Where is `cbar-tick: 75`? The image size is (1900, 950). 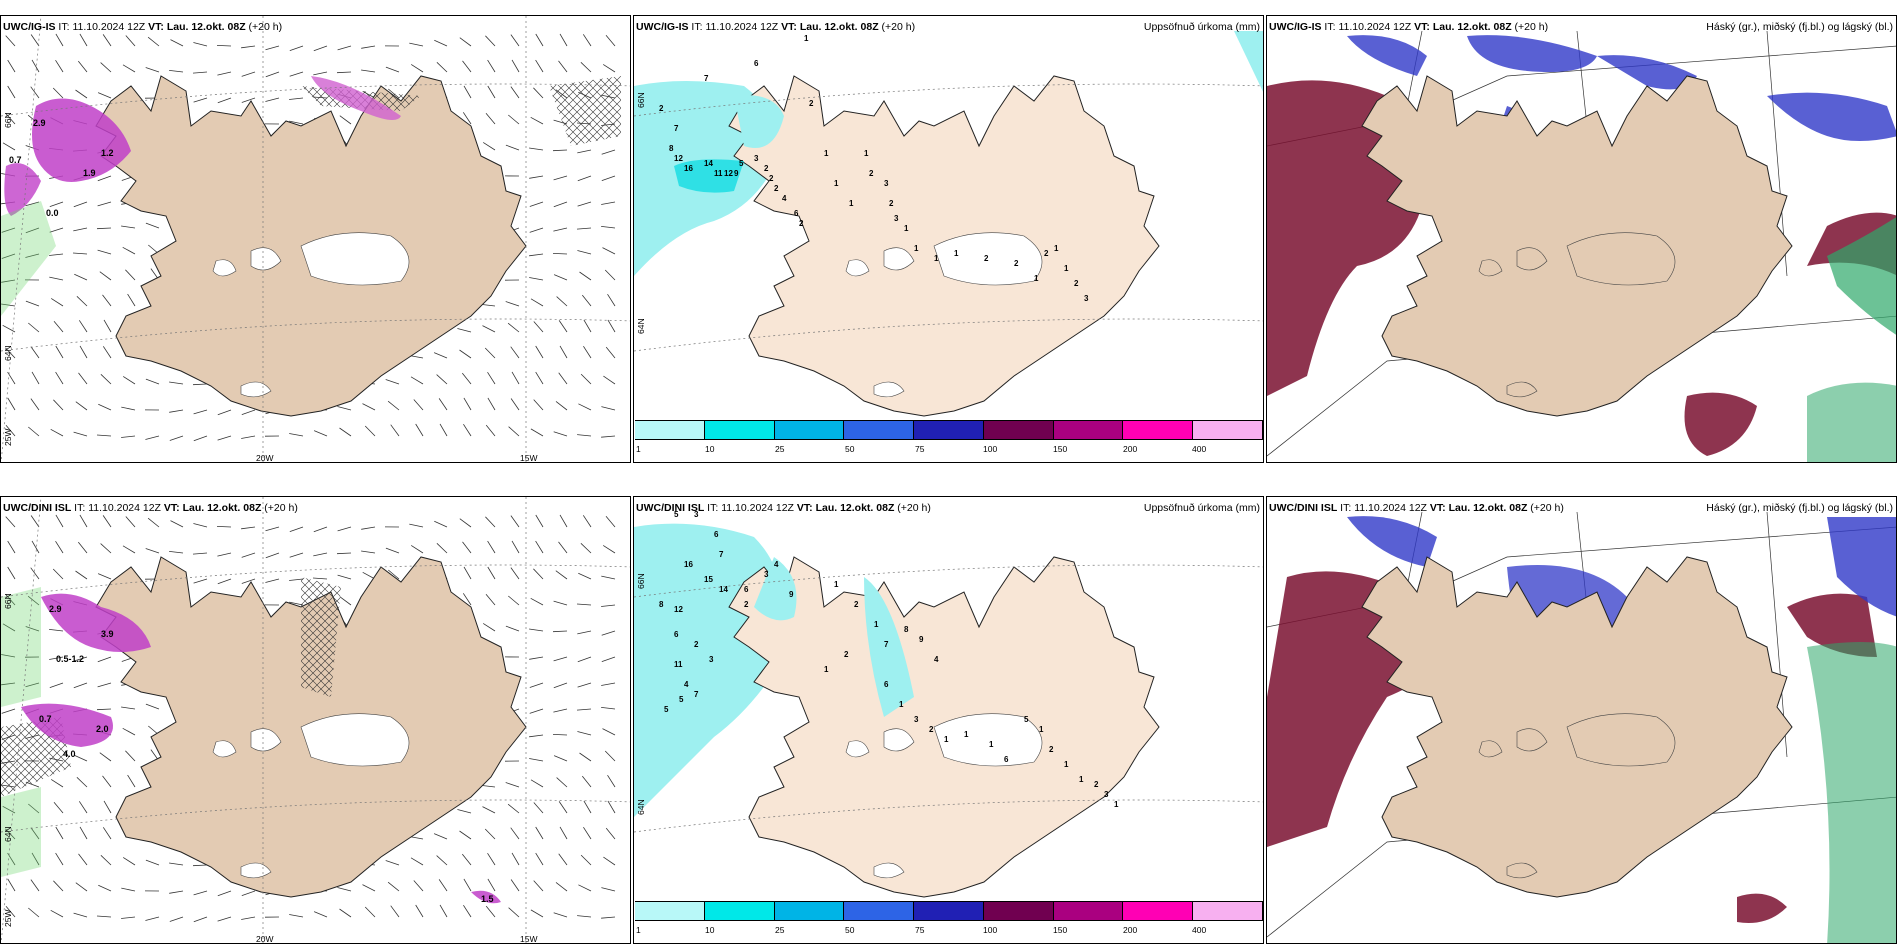 cbar-tick: 75 is located at coordinates (920, 449).